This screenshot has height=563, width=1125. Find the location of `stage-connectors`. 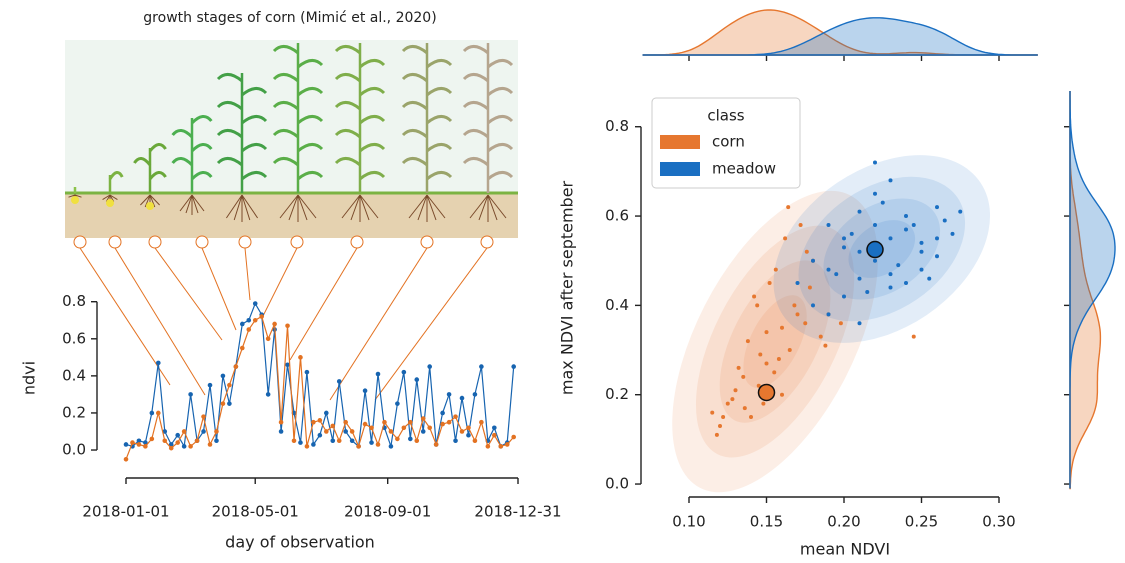

stage-connectors is located at coordinates (283, 318).